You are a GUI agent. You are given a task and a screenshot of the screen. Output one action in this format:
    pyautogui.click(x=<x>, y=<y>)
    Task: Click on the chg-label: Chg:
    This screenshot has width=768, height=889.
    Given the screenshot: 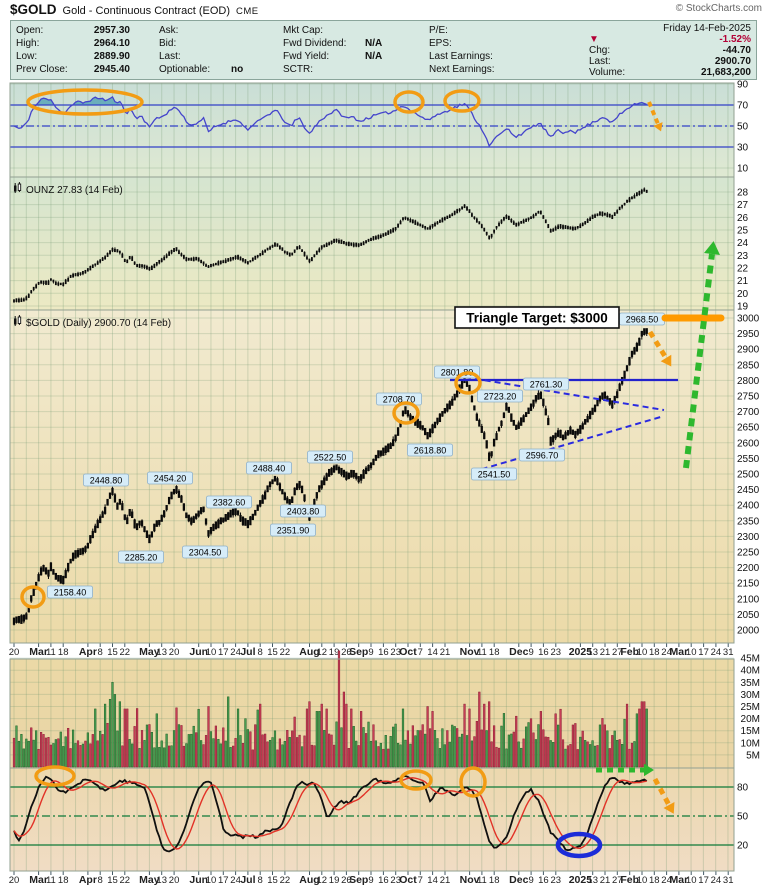 What is the action you would take?
    pyautogui.click(x=600, y=50)
    